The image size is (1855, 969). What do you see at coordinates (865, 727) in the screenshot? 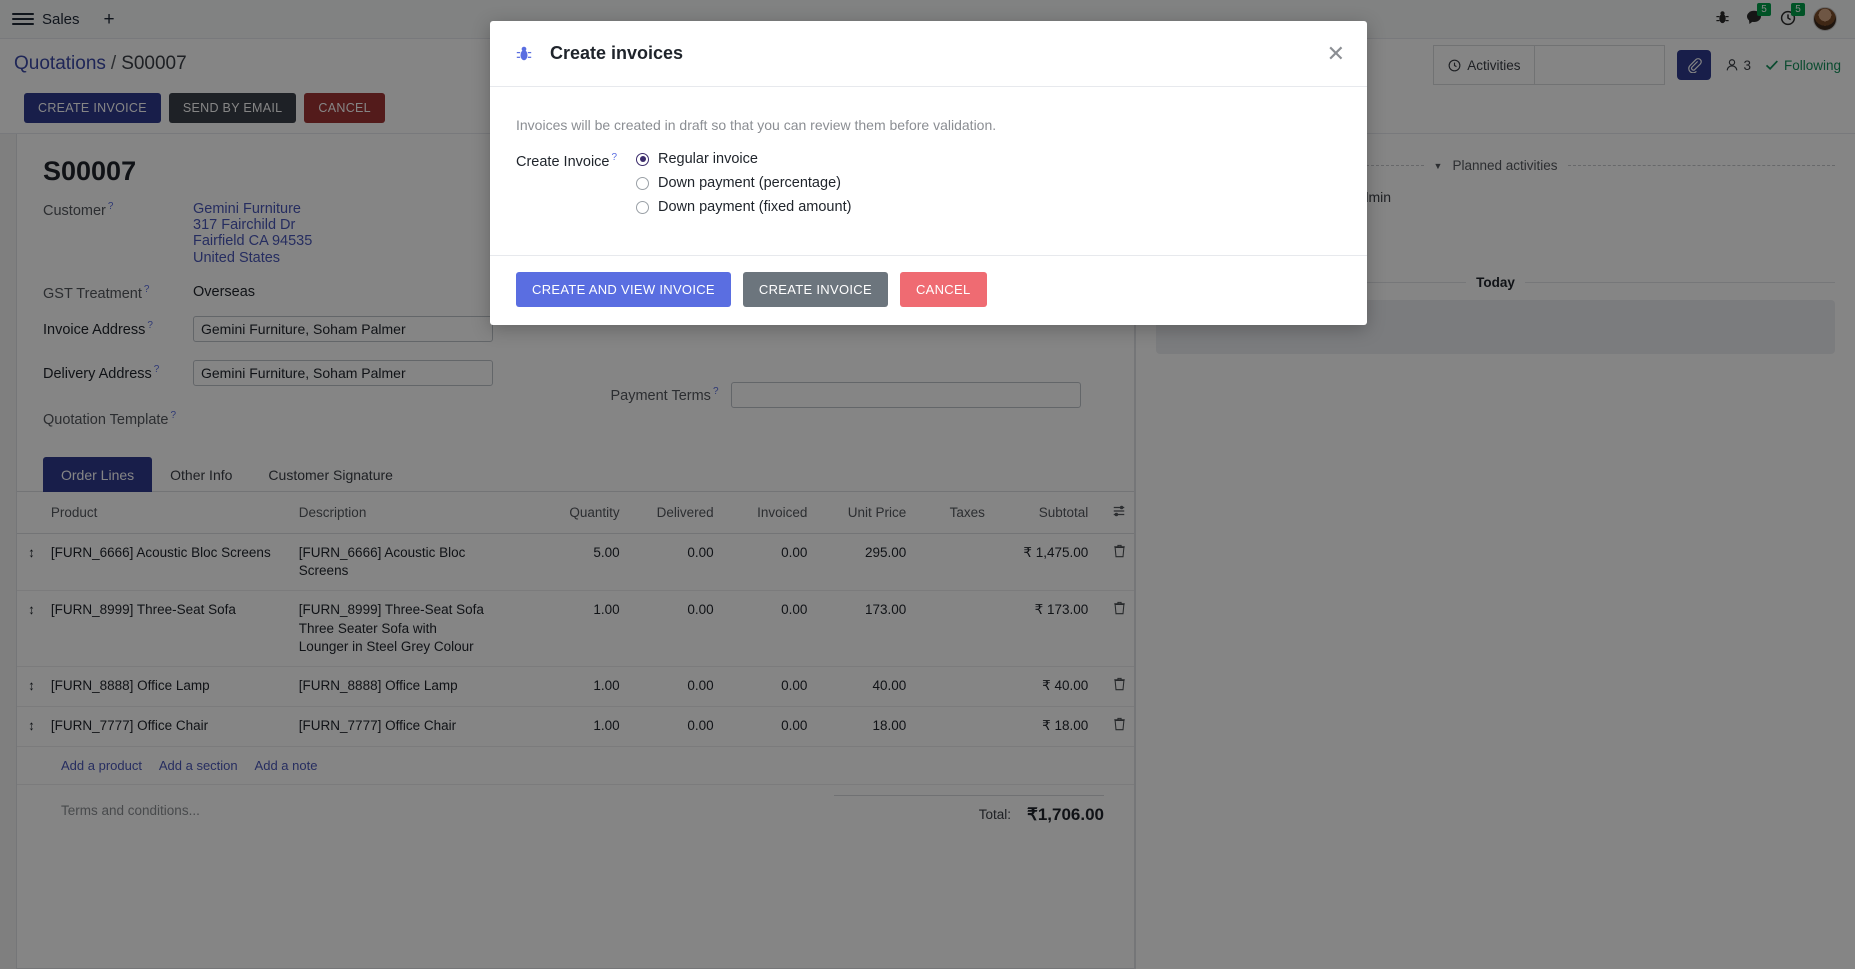
I see `cell-unit-price: 18.00` at bounding box center [865, 727].